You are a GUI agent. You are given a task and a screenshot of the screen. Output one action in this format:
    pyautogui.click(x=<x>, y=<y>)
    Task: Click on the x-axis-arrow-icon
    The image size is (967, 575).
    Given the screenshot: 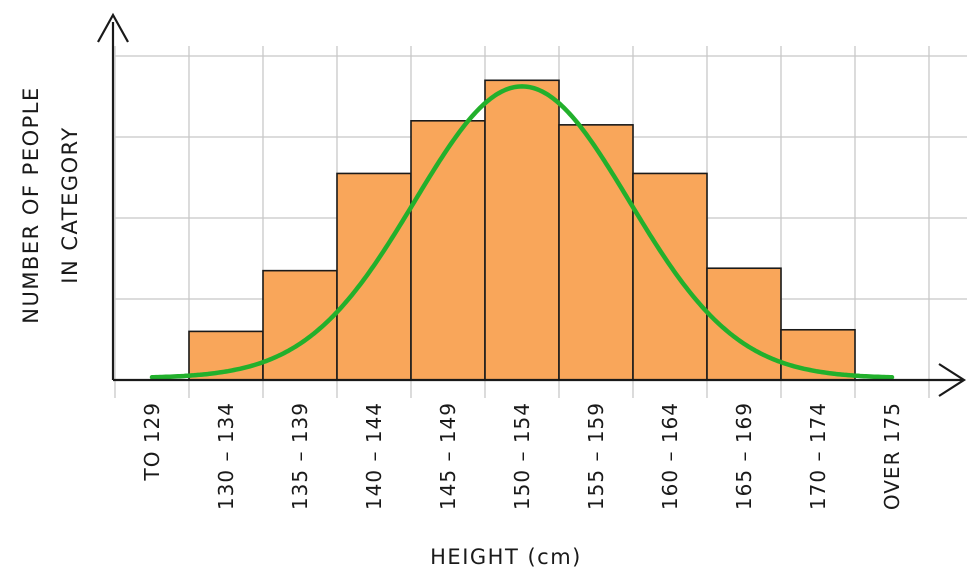 What is the action you would take?
    pyautogui.click(x=952, y=380)
    